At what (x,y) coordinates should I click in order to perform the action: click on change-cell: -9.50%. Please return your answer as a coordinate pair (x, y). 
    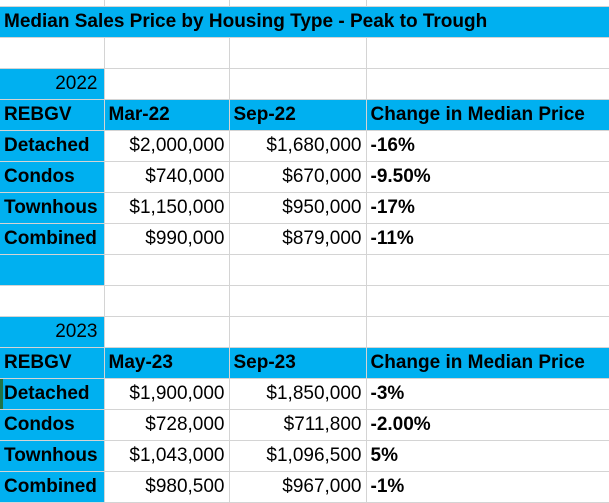
    Looking at the image, I should click on (487, 177).